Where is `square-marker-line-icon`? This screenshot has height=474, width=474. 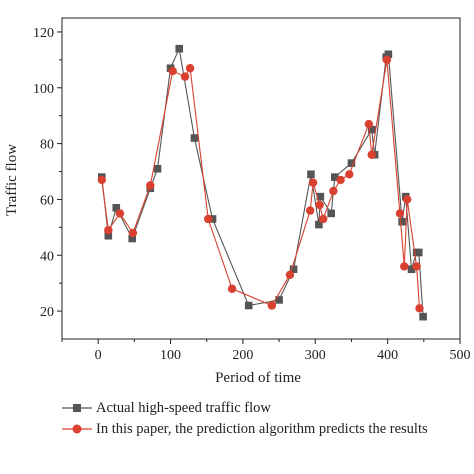 square-marker-line-icon is located at coordinates (77, 408).